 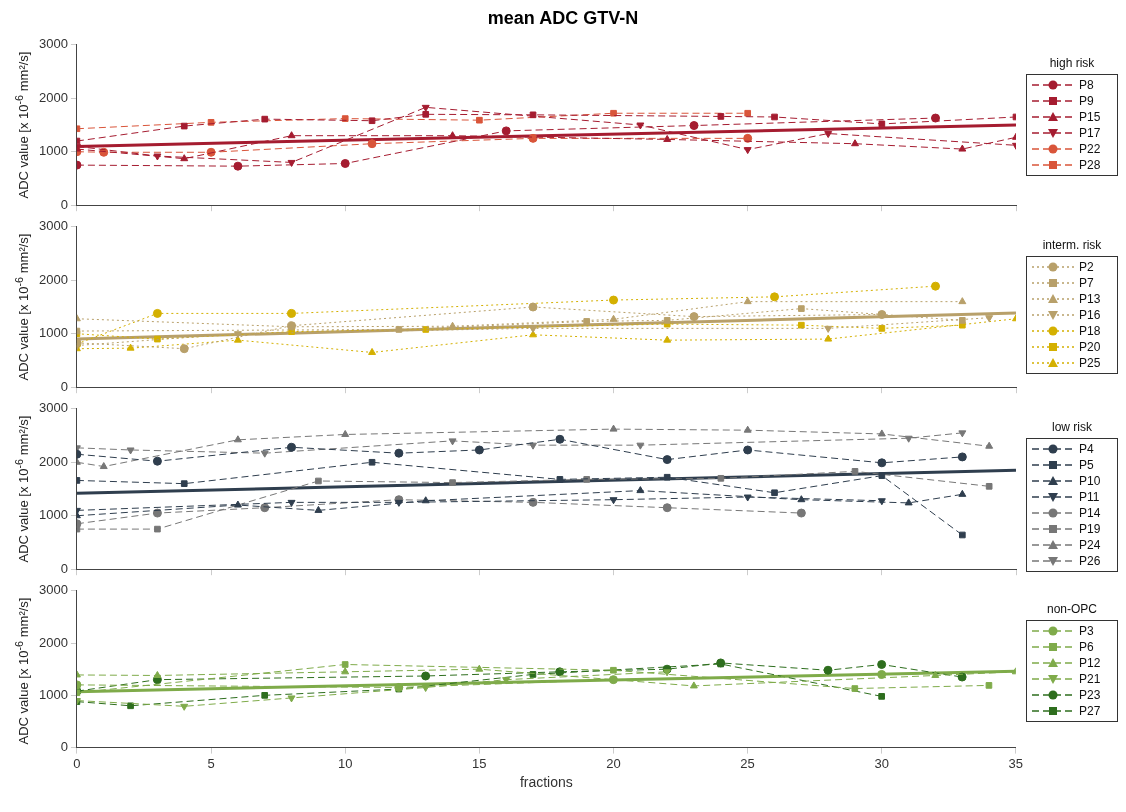 What do you see at coordinates (1090, 711) in the screenshot?
I see `legend-label: P27` at bounding box center [1090, 711].